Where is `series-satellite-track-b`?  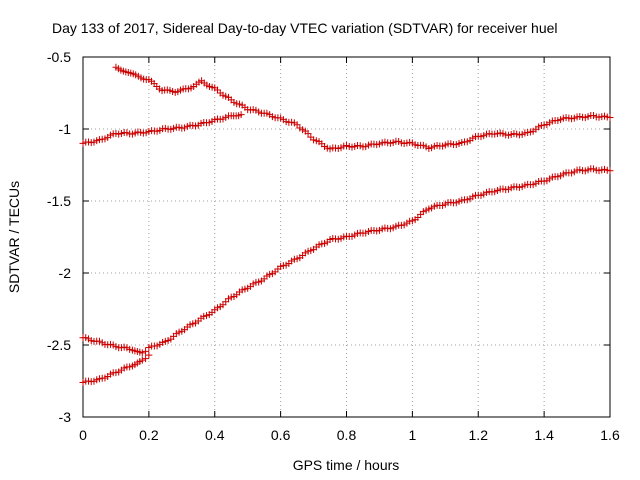
series-satellite-track-b is located at coordinates (162, 129).